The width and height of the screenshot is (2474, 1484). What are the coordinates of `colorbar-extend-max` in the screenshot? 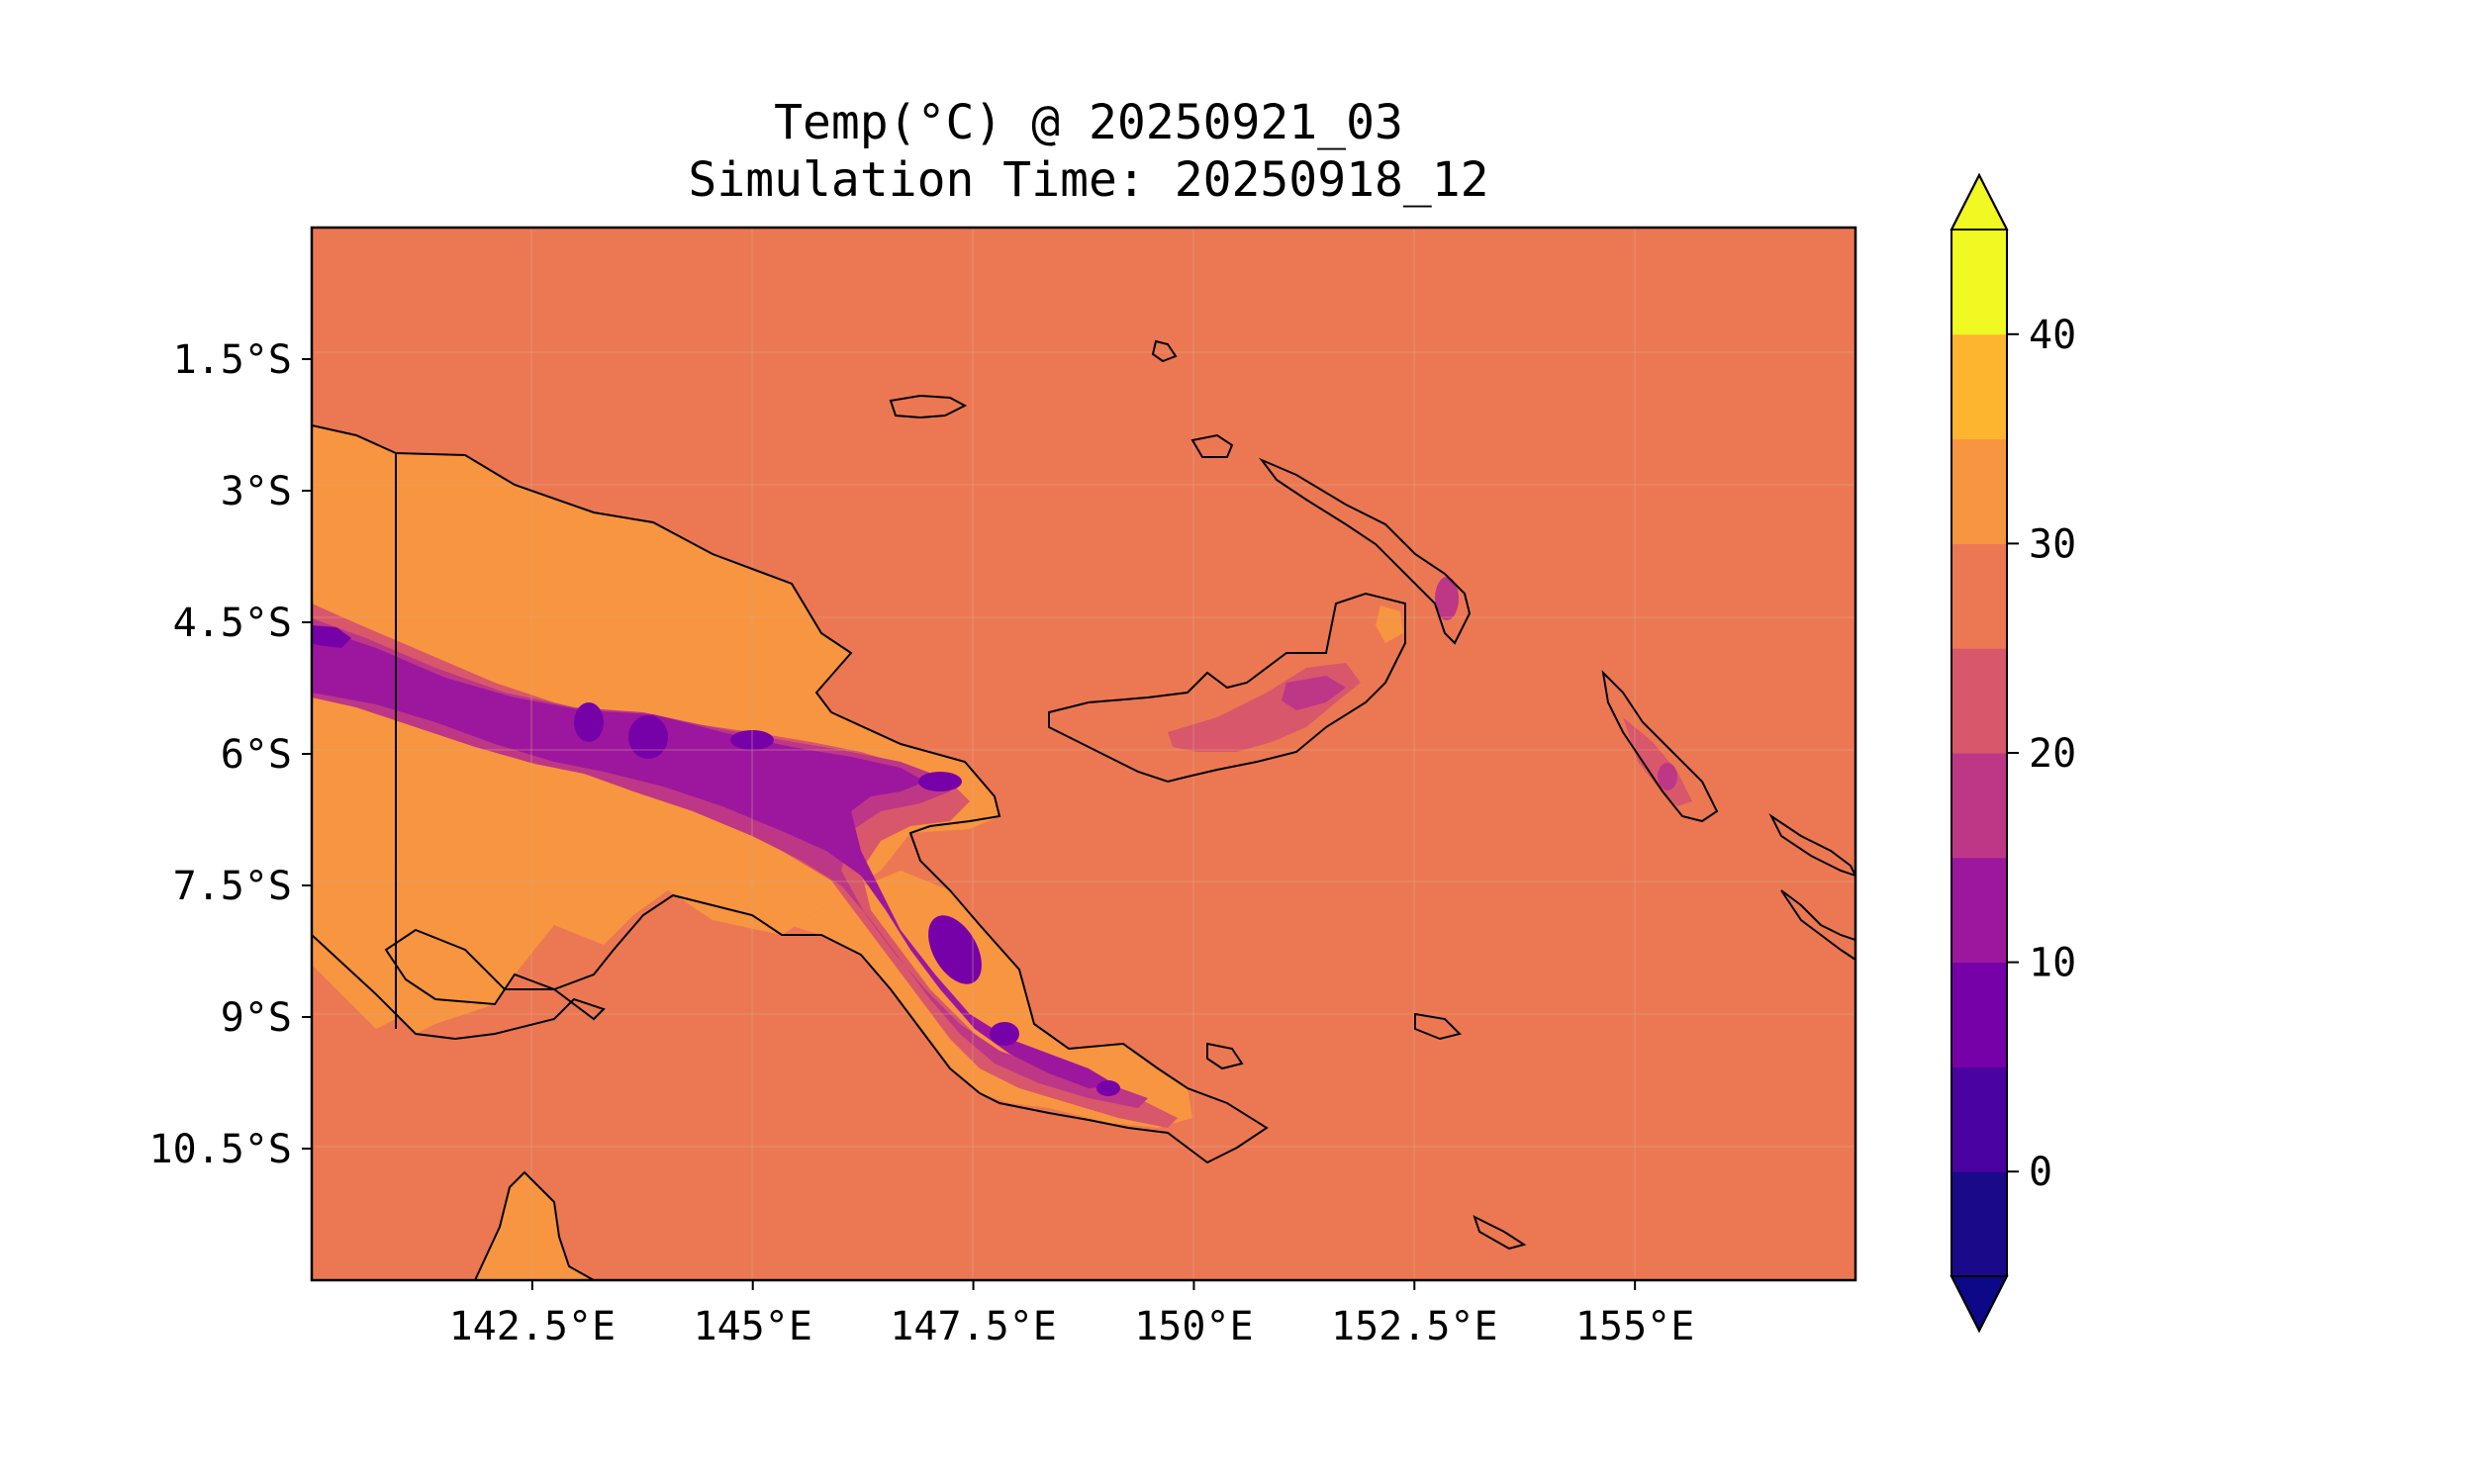 It's located at (1980, 201).